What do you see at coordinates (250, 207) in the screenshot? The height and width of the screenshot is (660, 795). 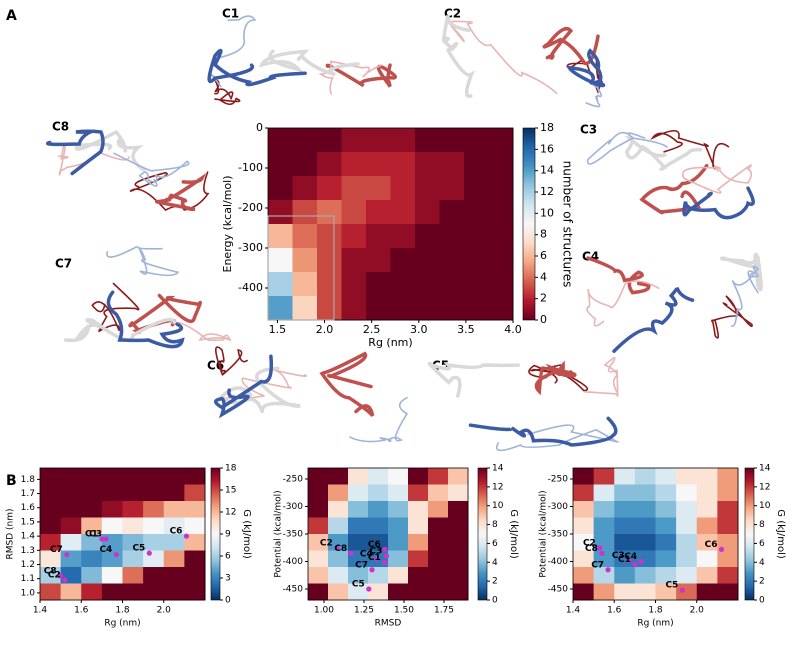 I see `y-tick-label: -200` at bounding box center [250, 207].